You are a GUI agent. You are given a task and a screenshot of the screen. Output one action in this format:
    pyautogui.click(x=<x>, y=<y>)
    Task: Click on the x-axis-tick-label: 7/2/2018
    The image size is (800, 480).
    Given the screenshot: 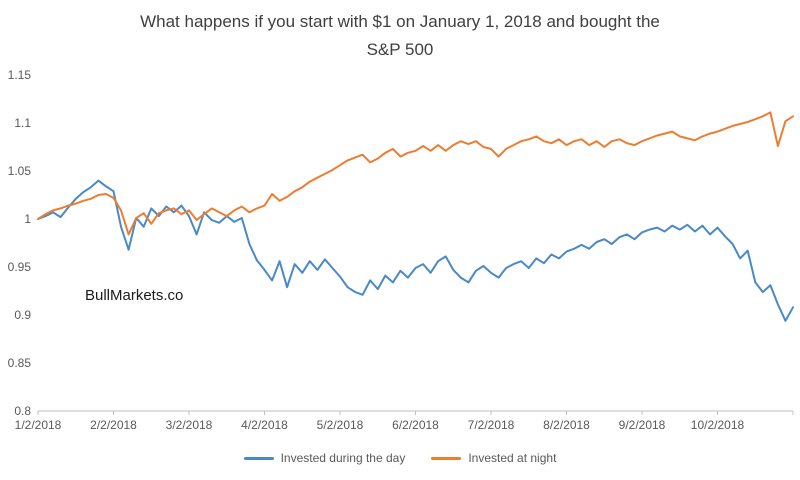 What is the action you would take?
    pyautogui.click(x=491, y=425)
    